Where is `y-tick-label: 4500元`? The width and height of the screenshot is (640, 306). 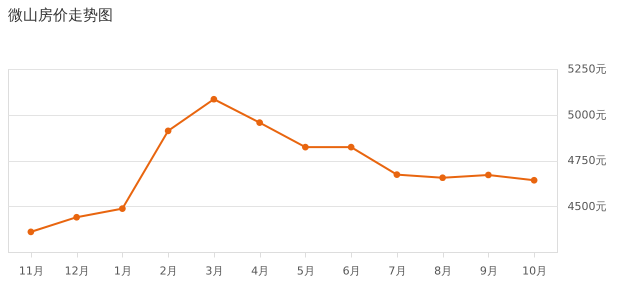 y-tick-label: 4500元 is located at coordinates (587, 206).